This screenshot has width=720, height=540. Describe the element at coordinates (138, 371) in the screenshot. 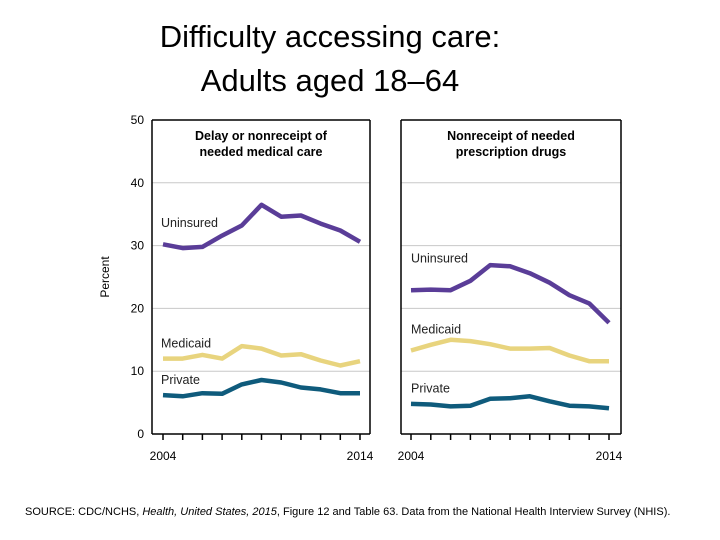

I see `y-tick-label: 10` at that location.